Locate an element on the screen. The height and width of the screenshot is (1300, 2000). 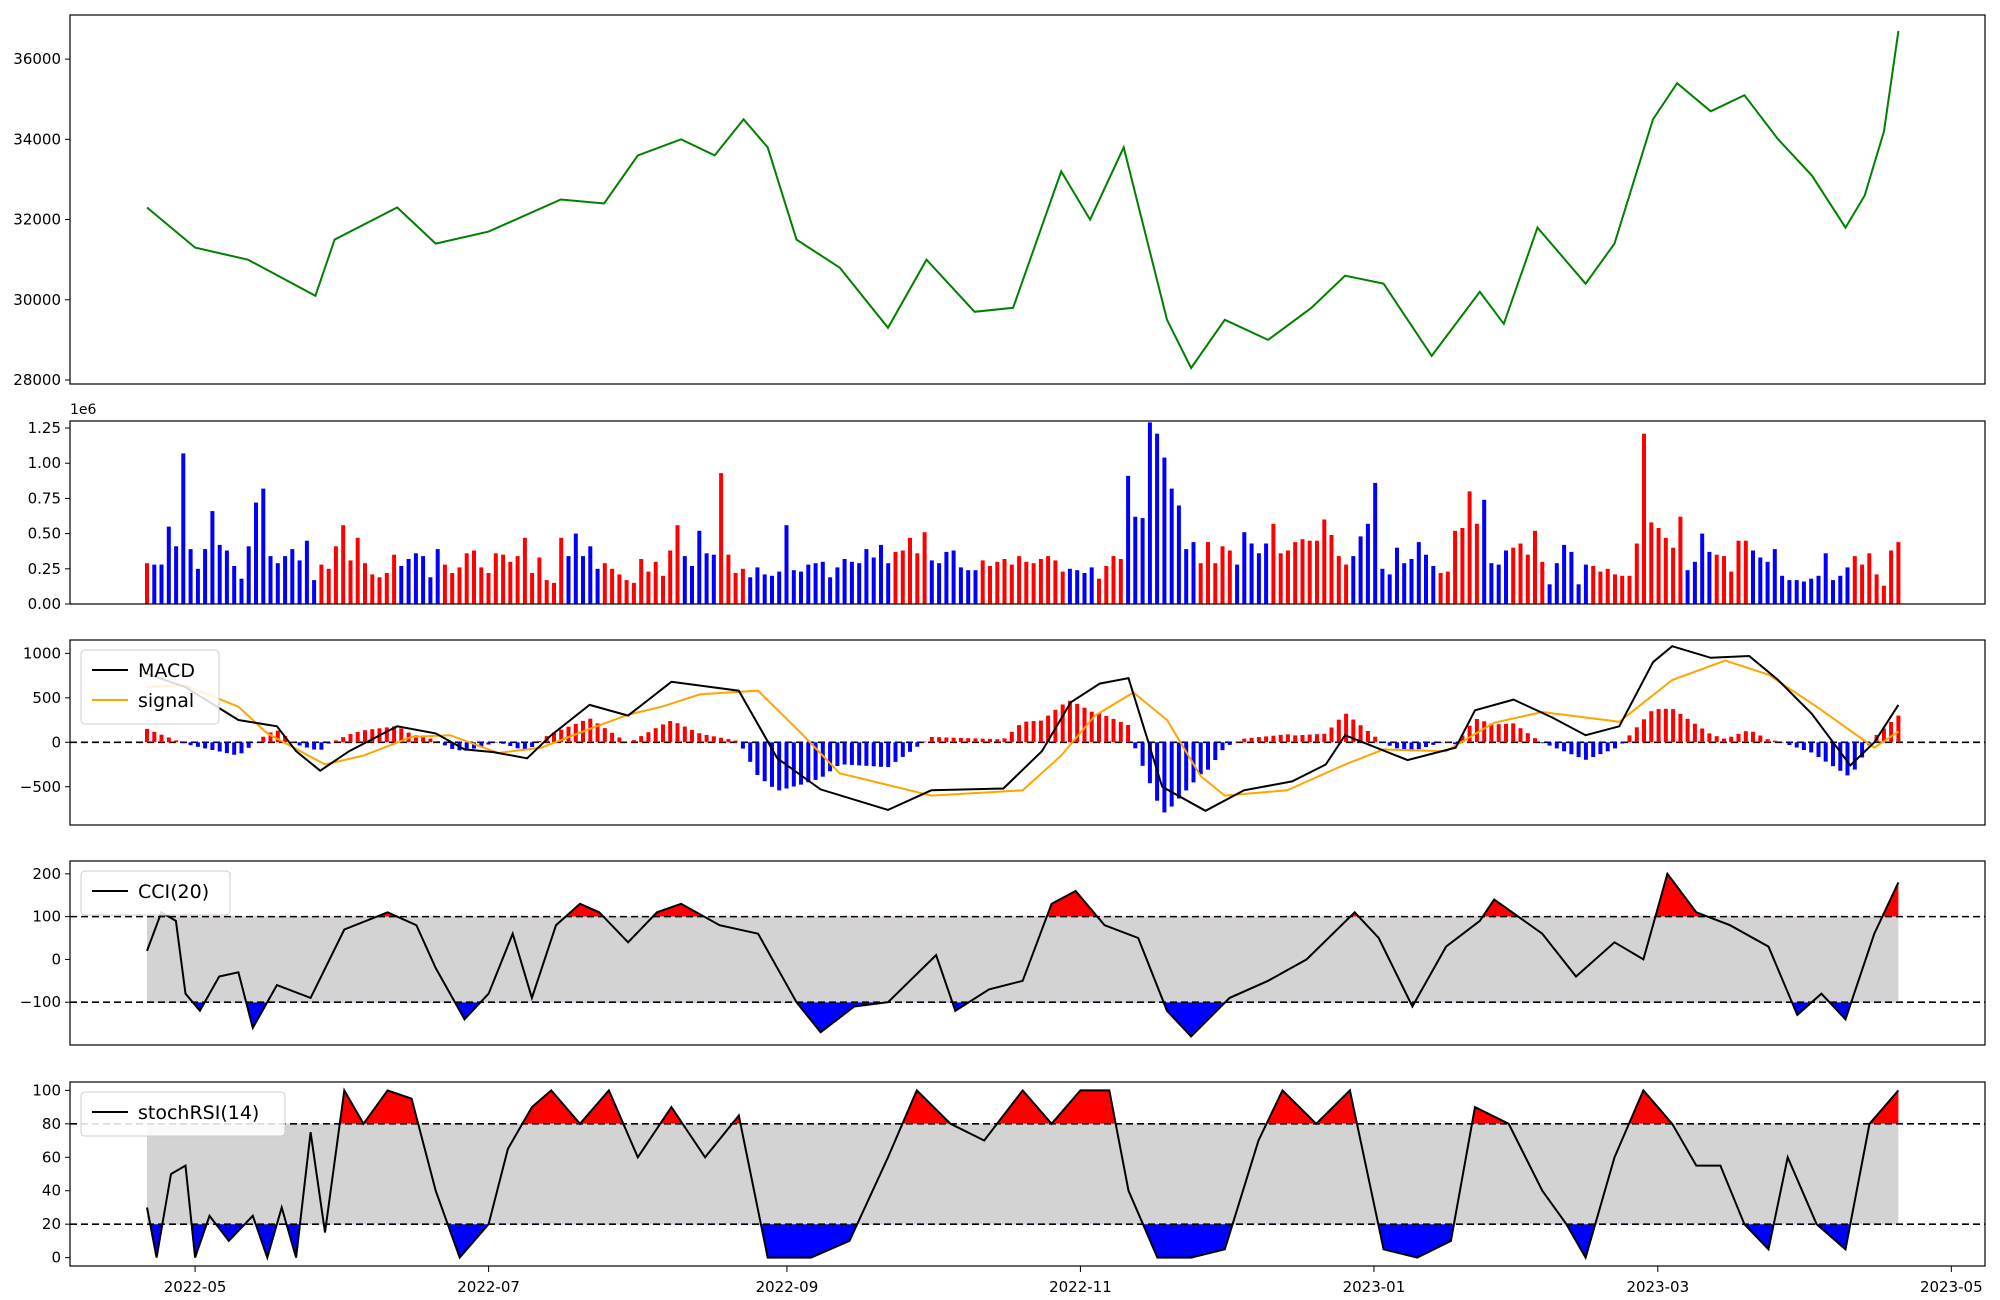
stochrsi-ytick-label: 60 is located at coordinates (51, 1157).